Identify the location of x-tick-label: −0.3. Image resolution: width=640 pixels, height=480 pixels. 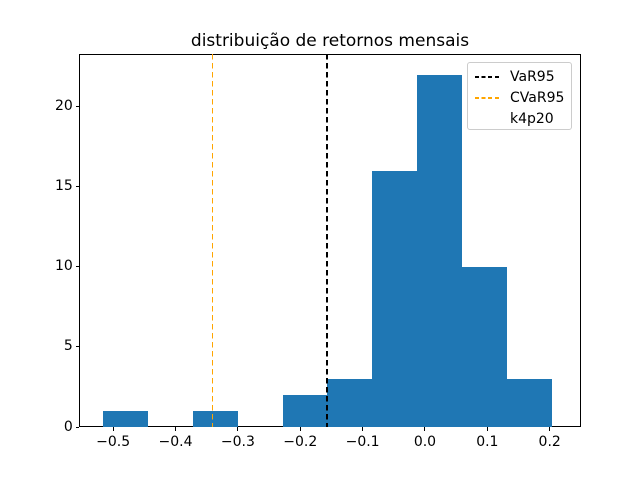
(237, 442).